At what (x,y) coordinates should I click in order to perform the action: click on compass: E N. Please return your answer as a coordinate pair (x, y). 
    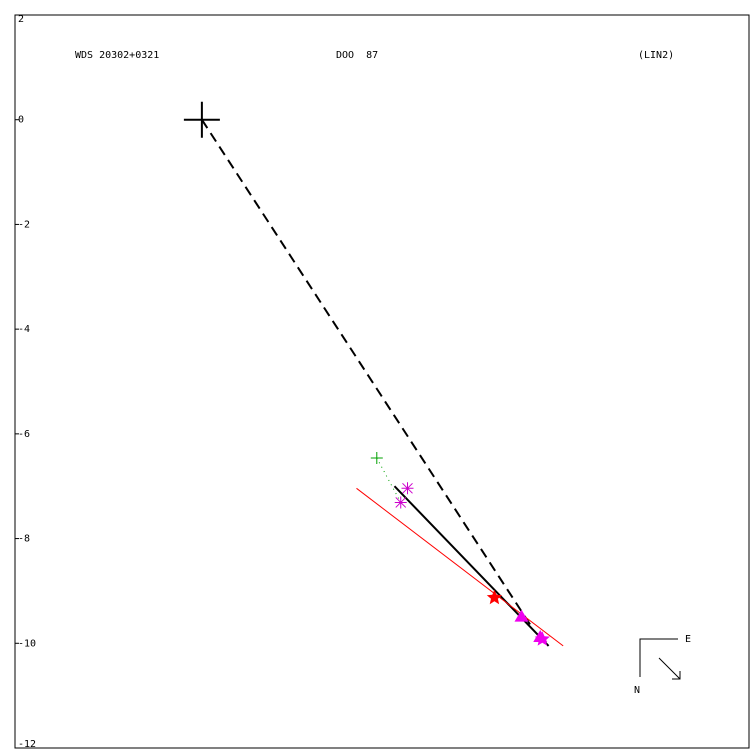
    Looking at the image, I should click on (662, 665).